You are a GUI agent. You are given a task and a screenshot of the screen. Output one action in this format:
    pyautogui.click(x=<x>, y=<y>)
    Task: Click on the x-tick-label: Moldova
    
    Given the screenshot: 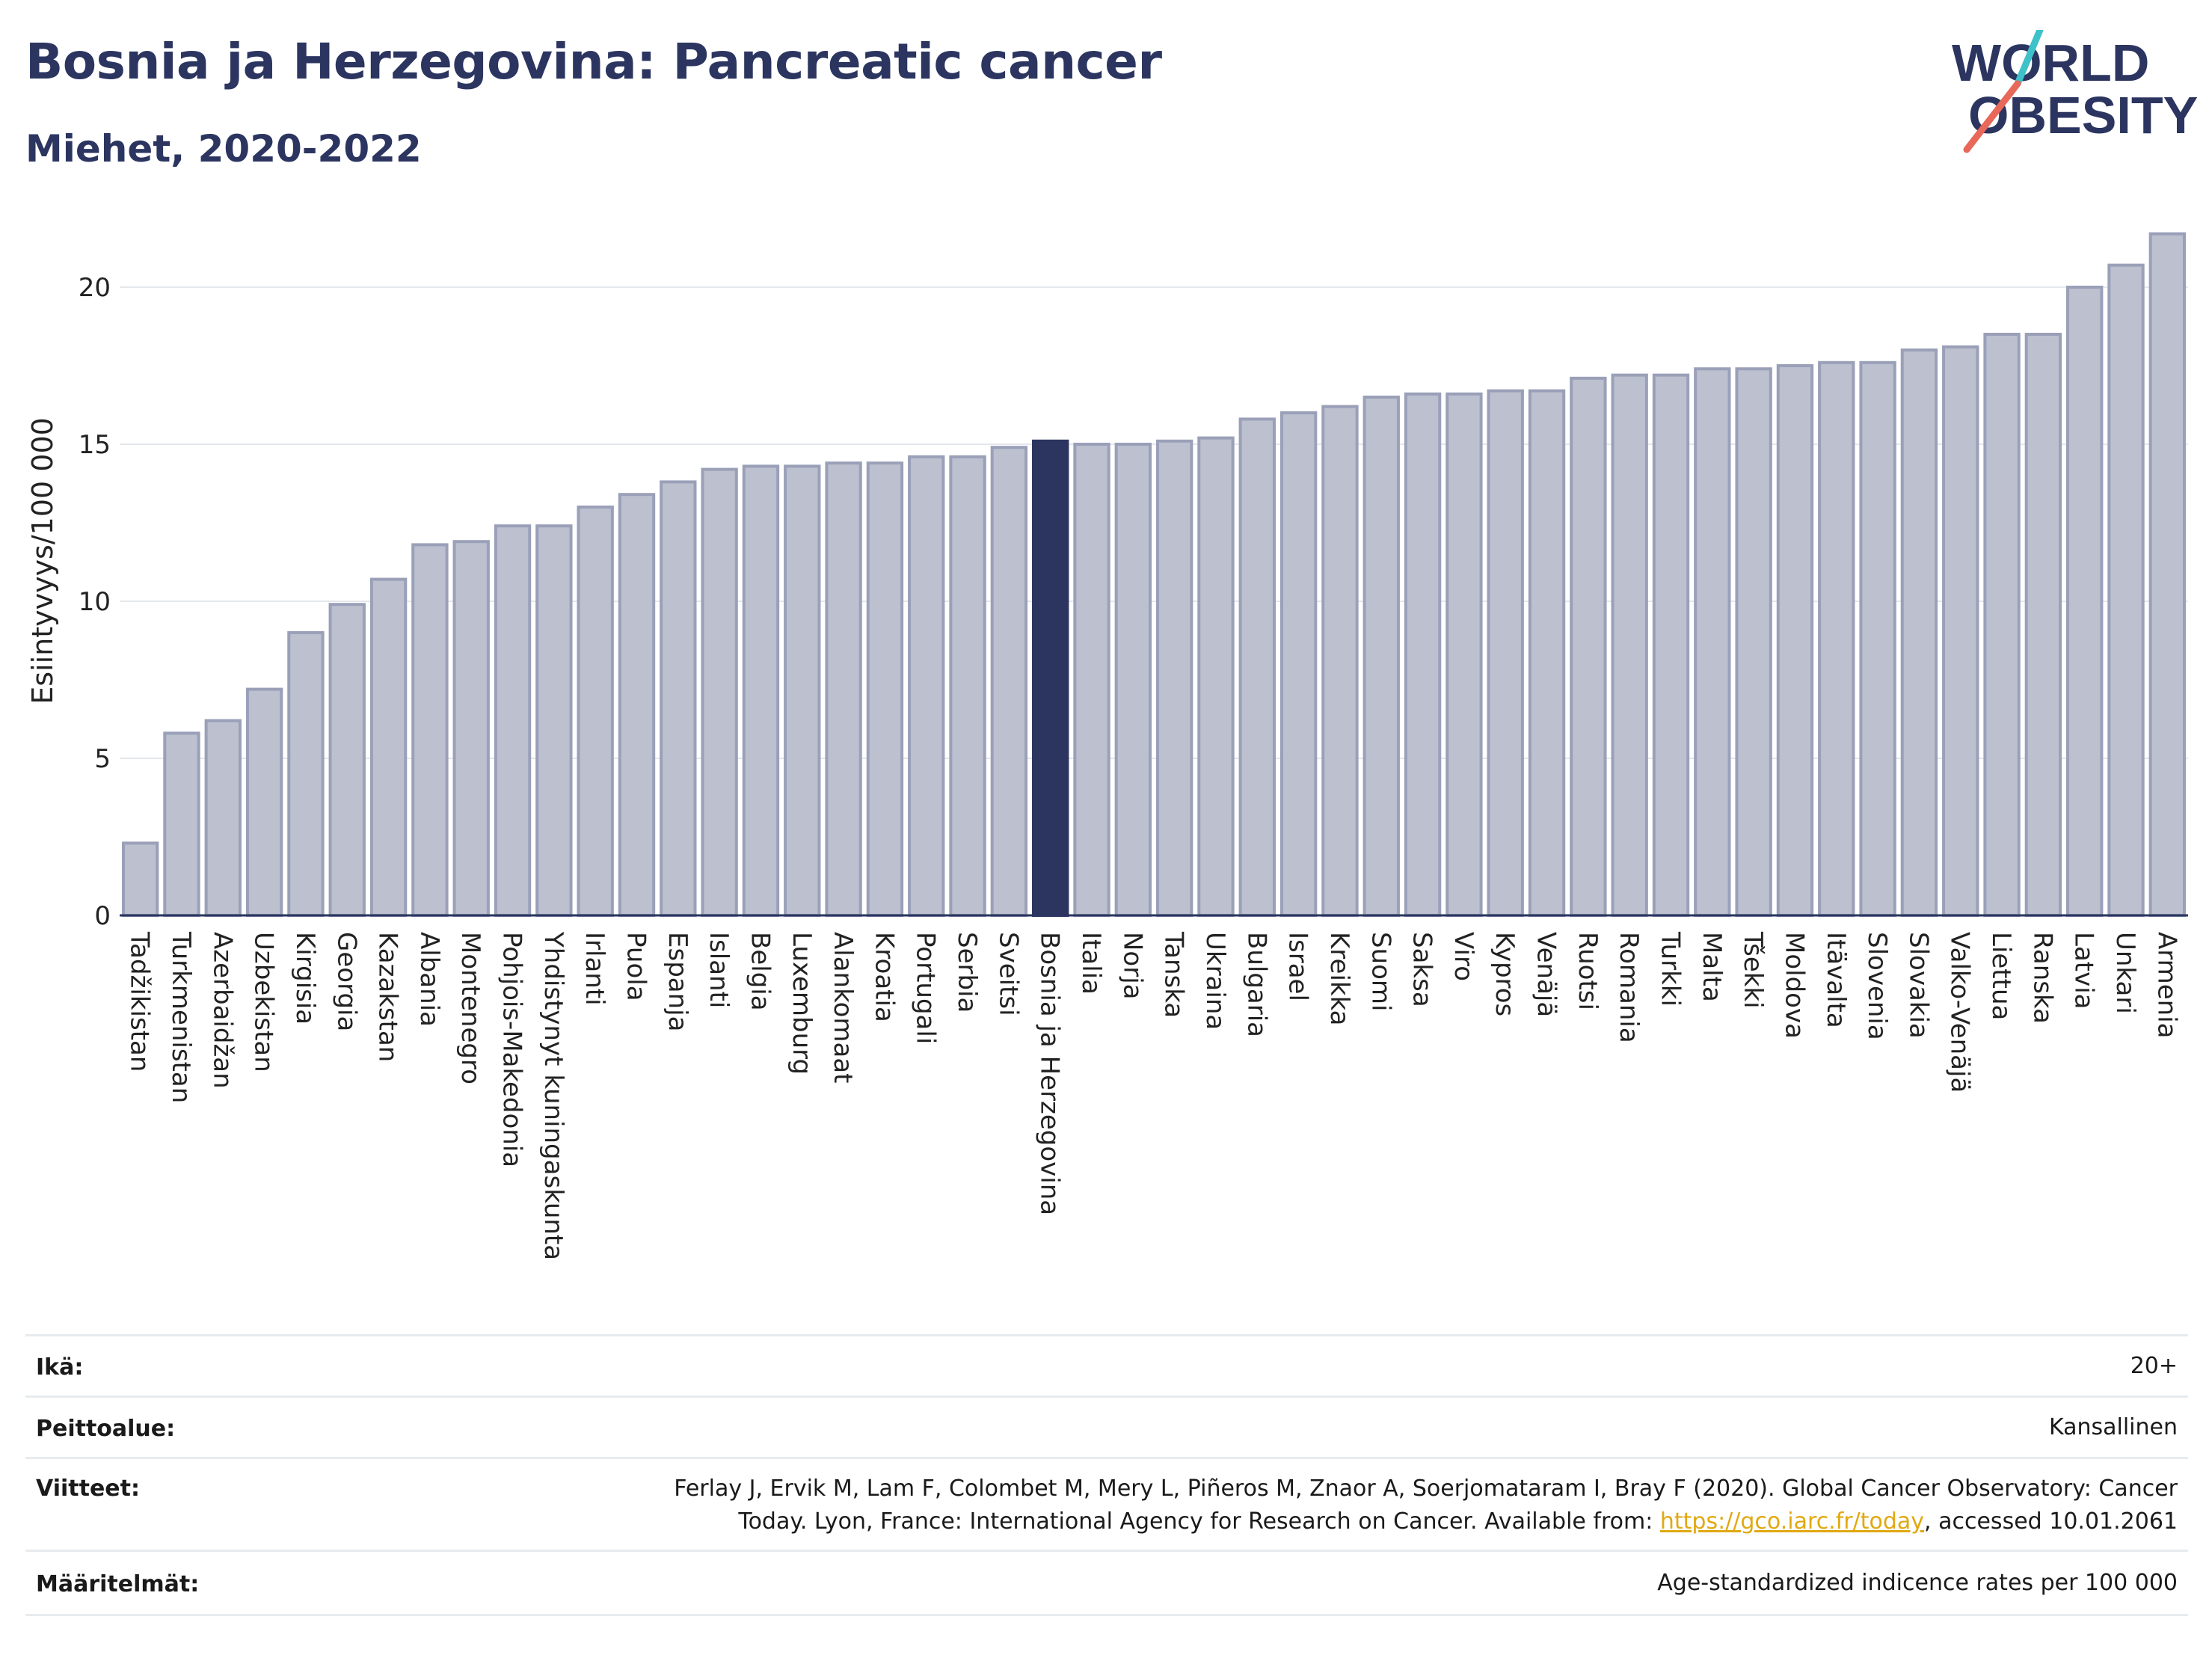 What is the action you would take?
    pyautogui.click(x=1794, y=985)
    